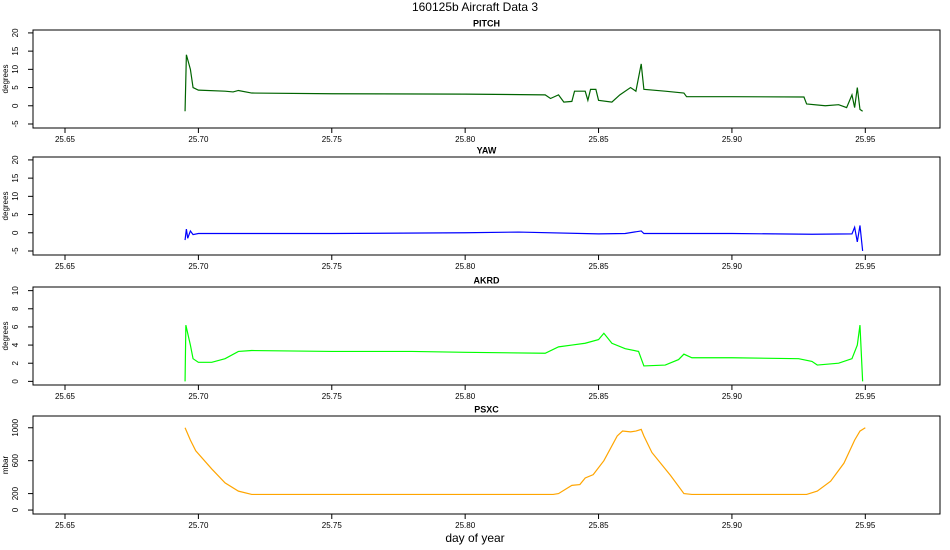 The height and width of the screenshot is (550, 950). What do you see at coordinates (486, 409) in the screenshot?
I see `panel-title: PSXC` at bounding box center [486, 409].